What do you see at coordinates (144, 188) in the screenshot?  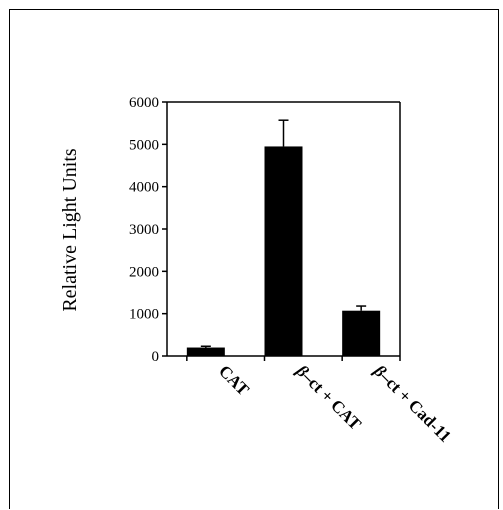 I see `y-tick-label: 4000` at bounding box center [144, 188].